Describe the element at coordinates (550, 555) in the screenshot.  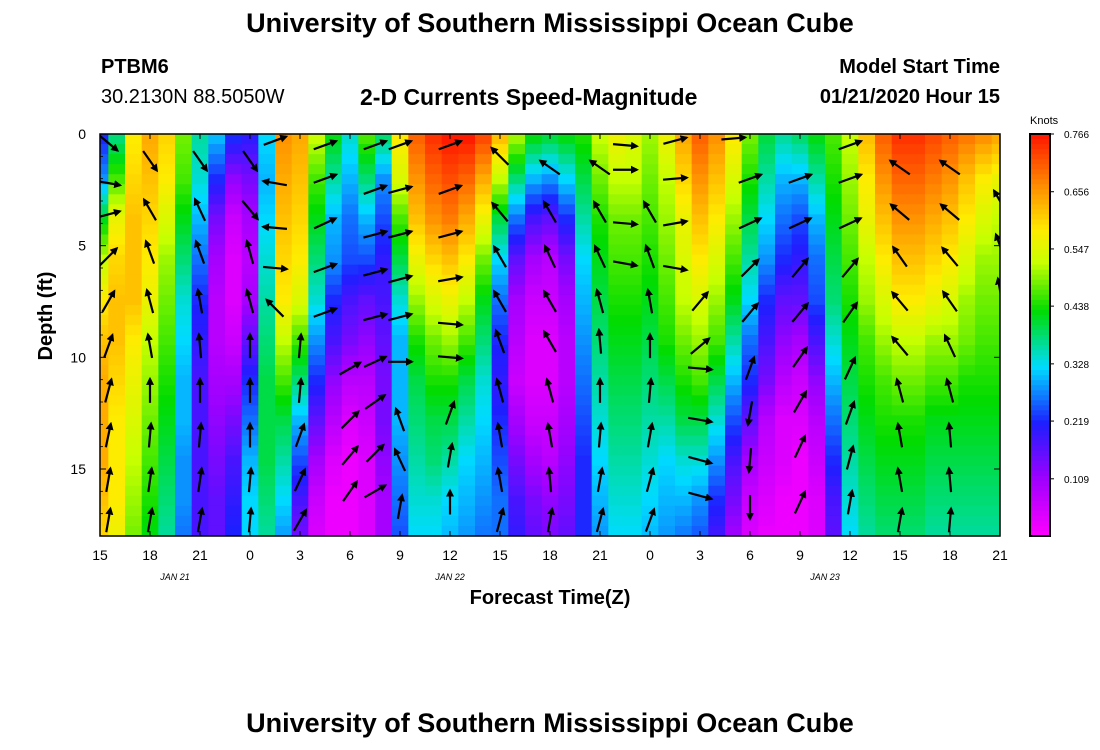
I see `x-tick-label: 18` at that location.